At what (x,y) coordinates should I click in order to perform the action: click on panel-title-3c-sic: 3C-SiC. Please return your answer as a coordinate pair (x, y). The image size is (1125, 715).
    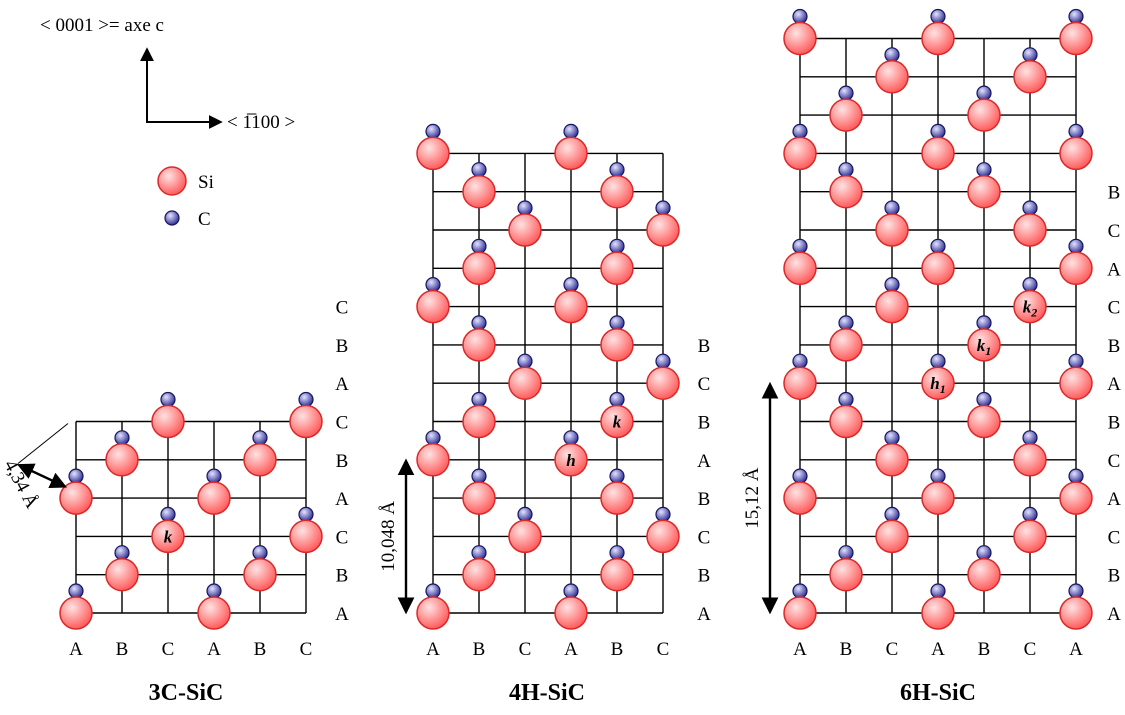
    Looking at the image, I should click on (186, 693).